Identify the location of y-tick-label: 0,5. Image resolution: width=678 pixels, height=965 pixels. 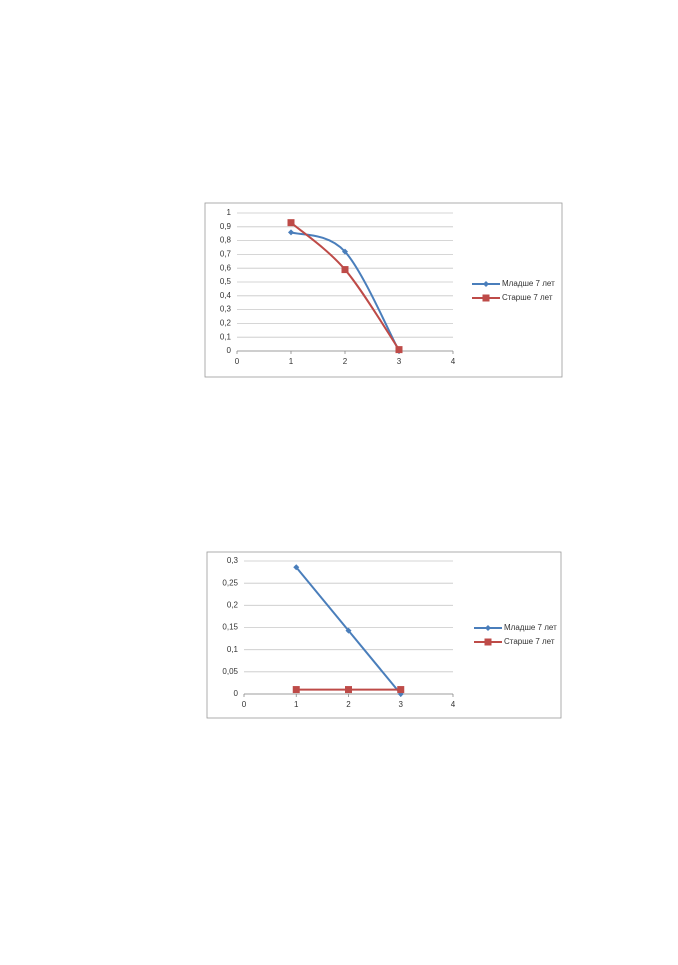
(226, 281).